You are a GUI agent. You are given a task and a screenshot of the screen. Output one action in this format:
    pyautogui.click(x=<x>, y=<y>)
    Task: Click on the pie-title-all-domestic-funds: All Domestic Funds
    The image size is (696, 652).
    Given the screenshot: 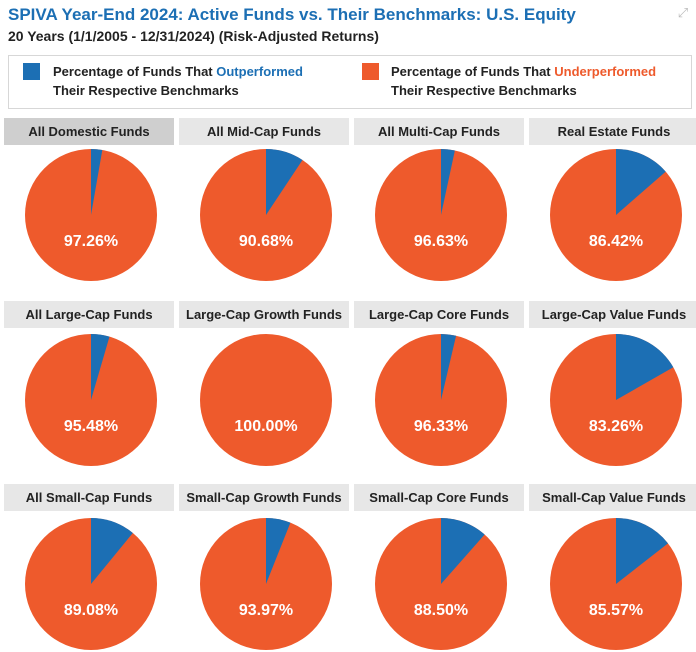 What is the action you would take?
    pyautogui.click(x=89, y=131)
    